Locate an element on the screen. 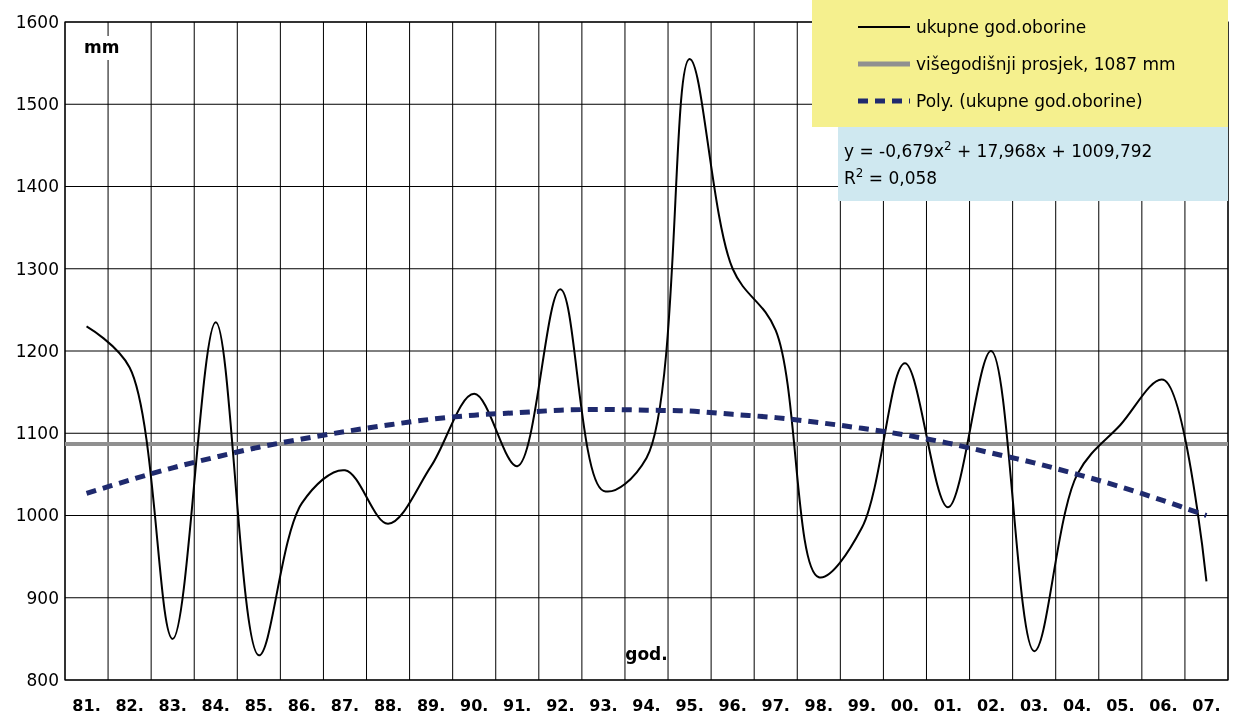 Image resolution: width=1234 pixels, height=717 pixels. x-tick-label: 88. is located at coordinates (388, 705).